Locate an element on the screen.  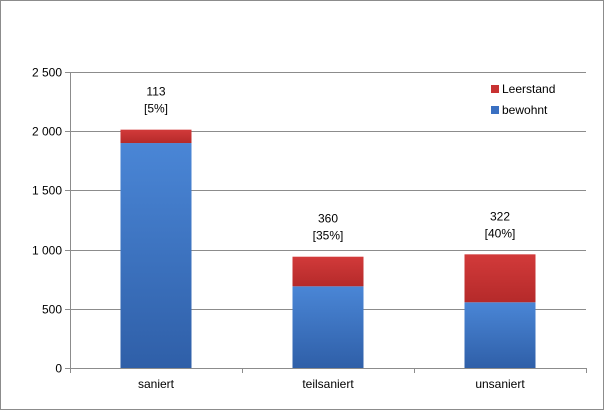
bar-bewohnt-unsaniert is located at coordinates (500, 335).